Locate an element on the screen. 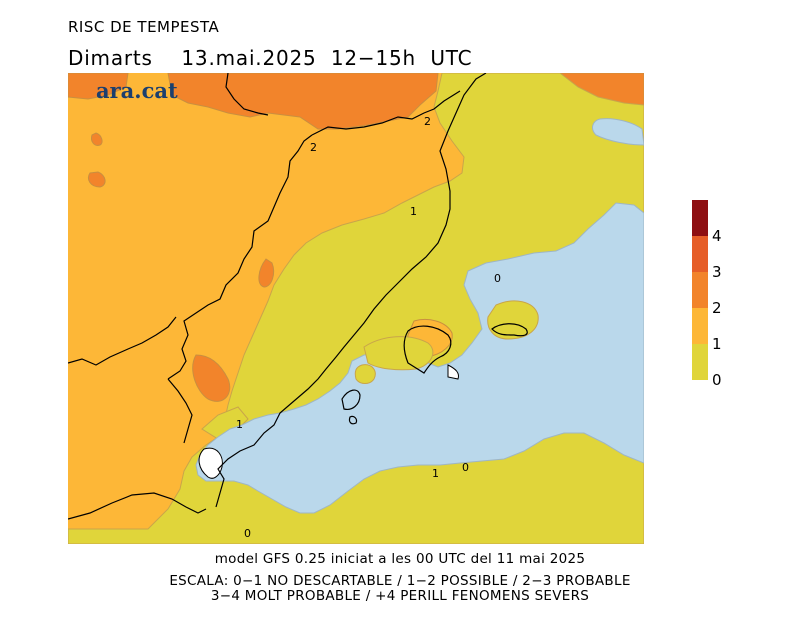 The width and height of the screenshot is (800, 617). legend-tick: 3 is located at coordinates (717, 272).